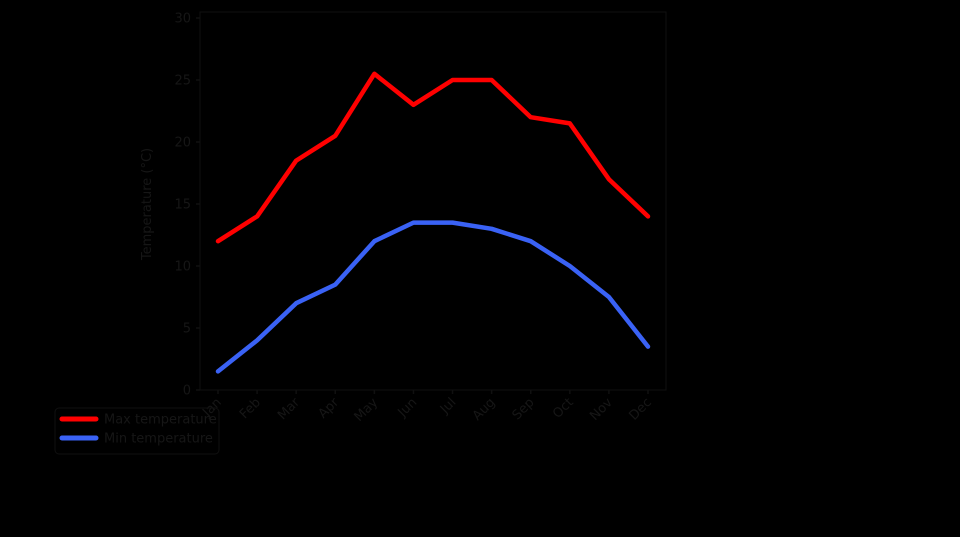 This screenshot has height=537, width=960. I want to click on x-tick-label: Sep, so click(524, 409).